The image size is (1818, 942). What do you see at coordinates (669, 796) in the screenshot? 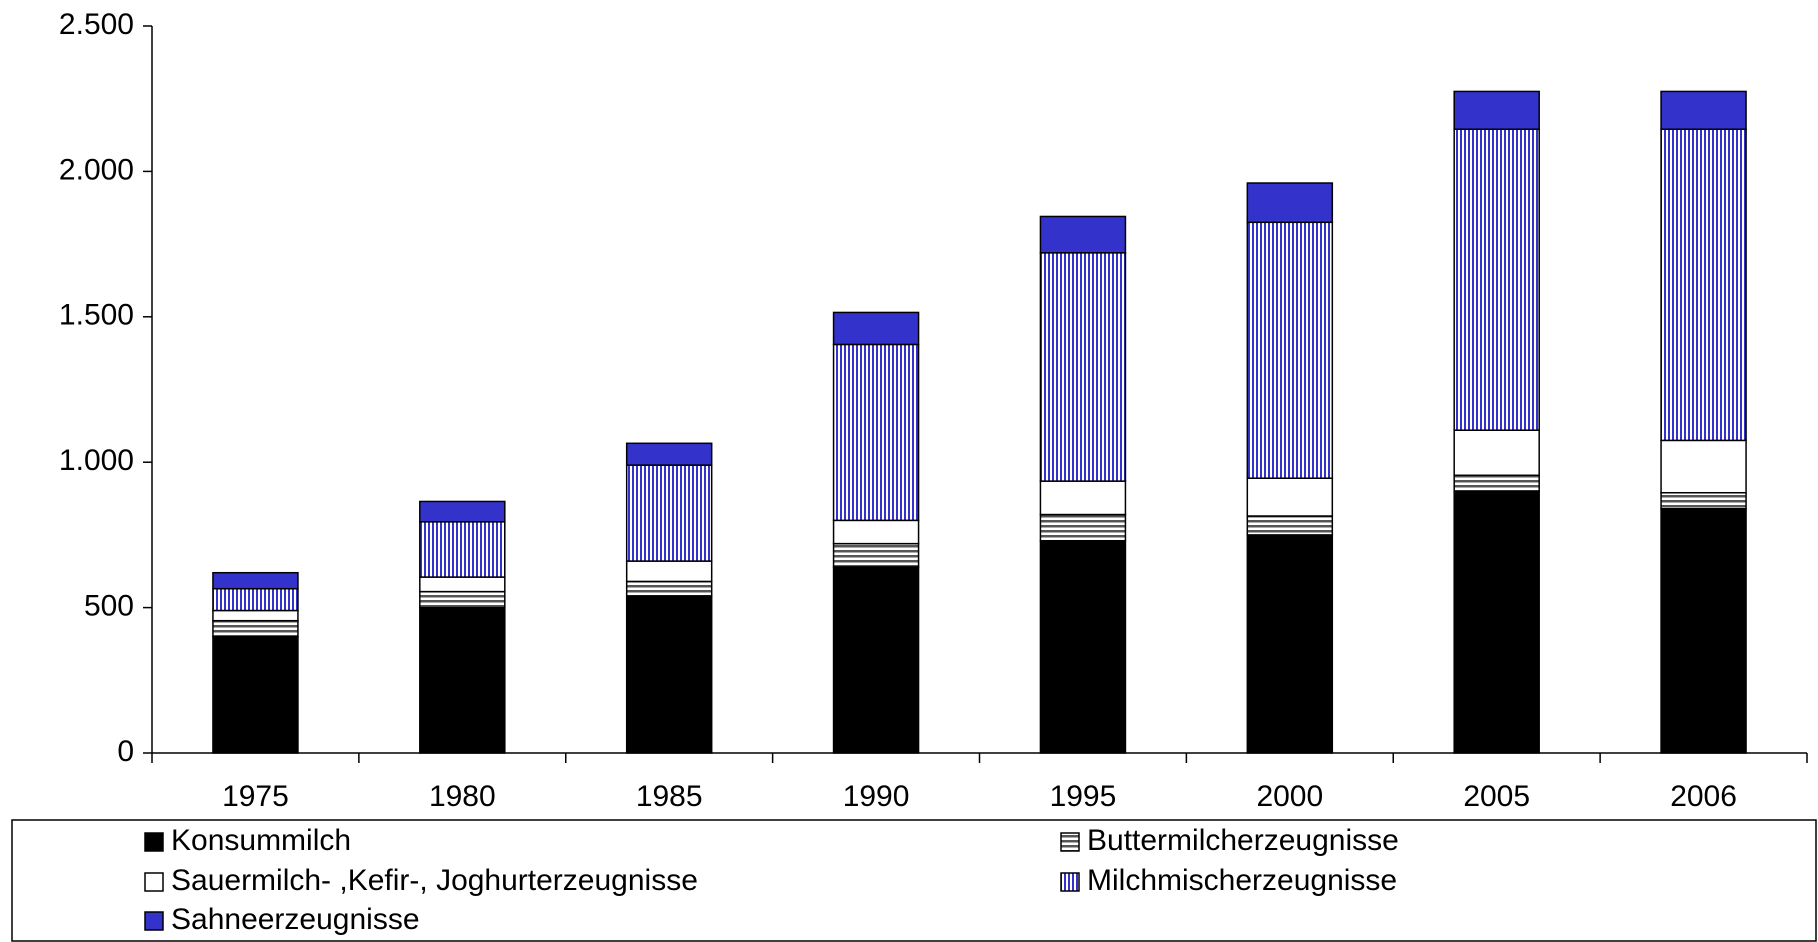
I see `x-tick-label: 1985` at bounding box center [669, 796].